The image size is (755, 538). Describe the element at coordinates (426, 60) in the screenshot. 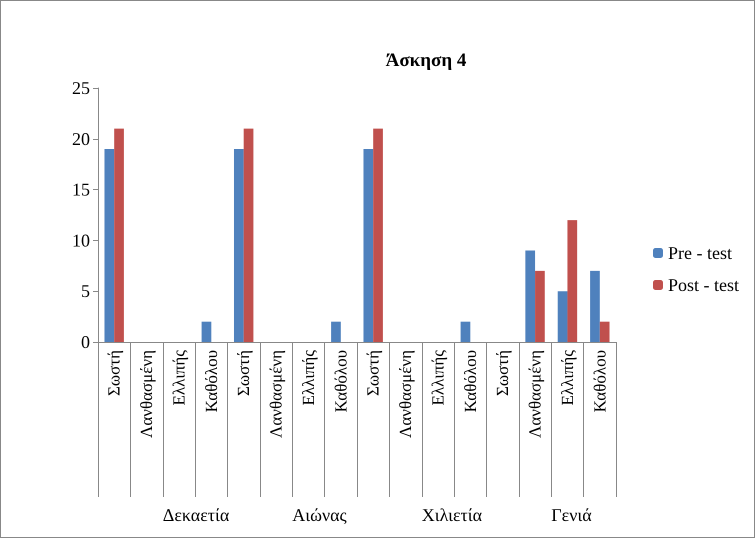

I see `chart-title: Άσκηση 4` at that location.